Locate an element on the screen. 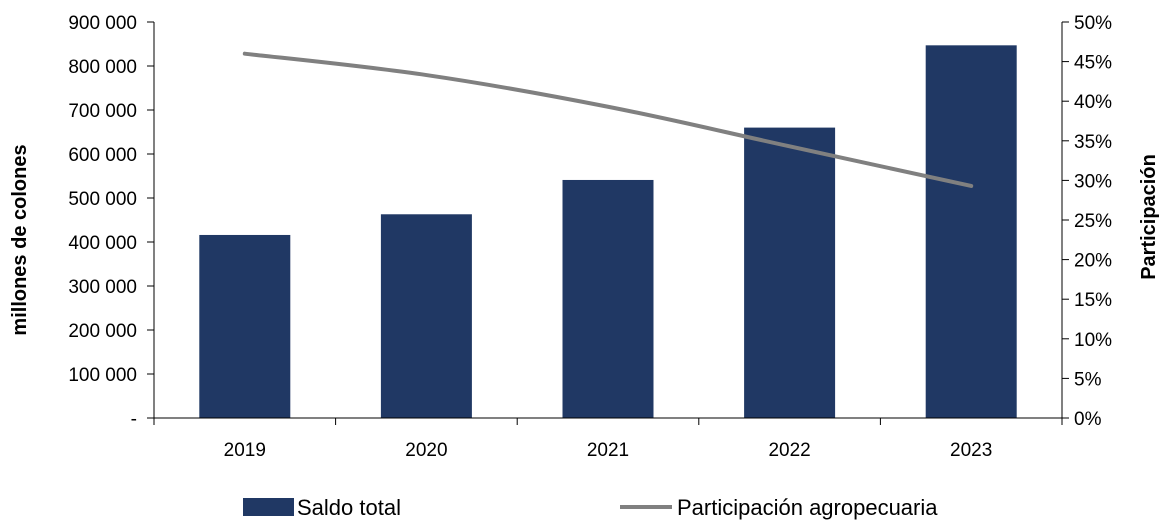 This screenshot has width=1174, height=523. y2-axis-title: Participación is located at coordinates (1149, 217).